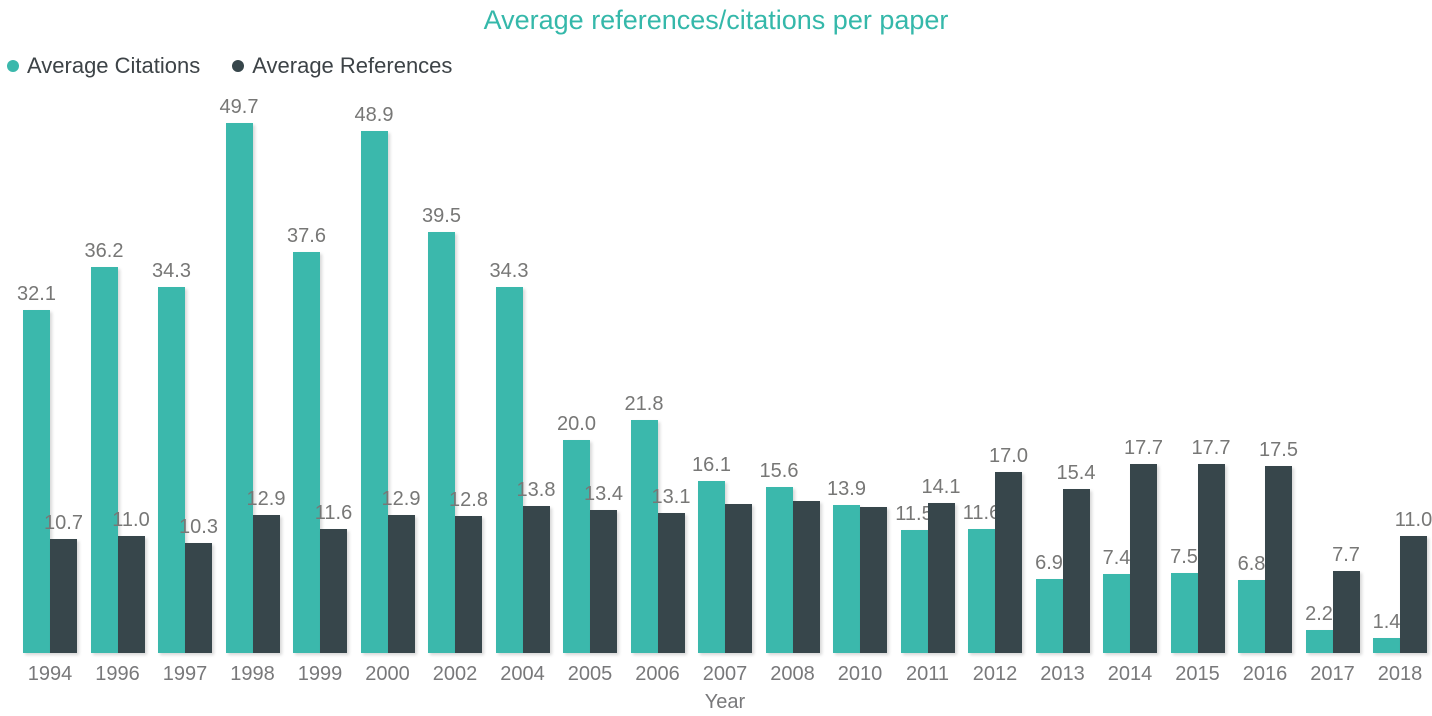 The image size is (1432, 716). I want to click on data-label: 7.7, so click(1346, 555).